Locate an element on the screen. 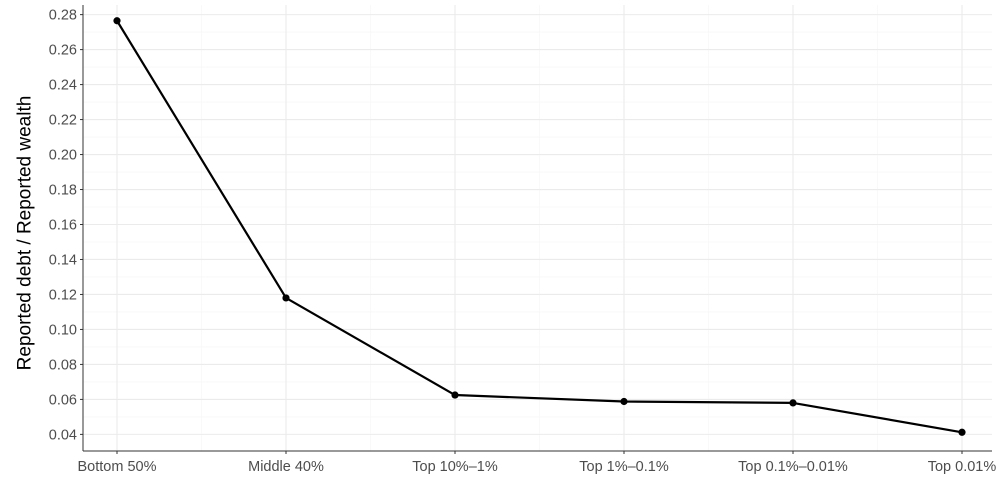 This screenshot has width=1006, height=477. y-tick-label: 0.24 is located at coordinates (63, 86).